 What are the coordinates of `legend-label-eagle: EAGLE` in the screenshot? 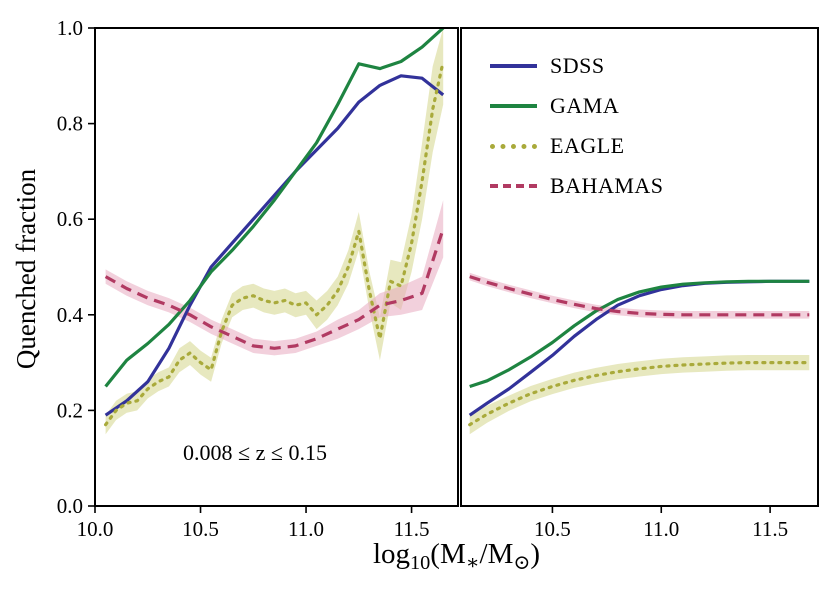 It's located at (587, 145).